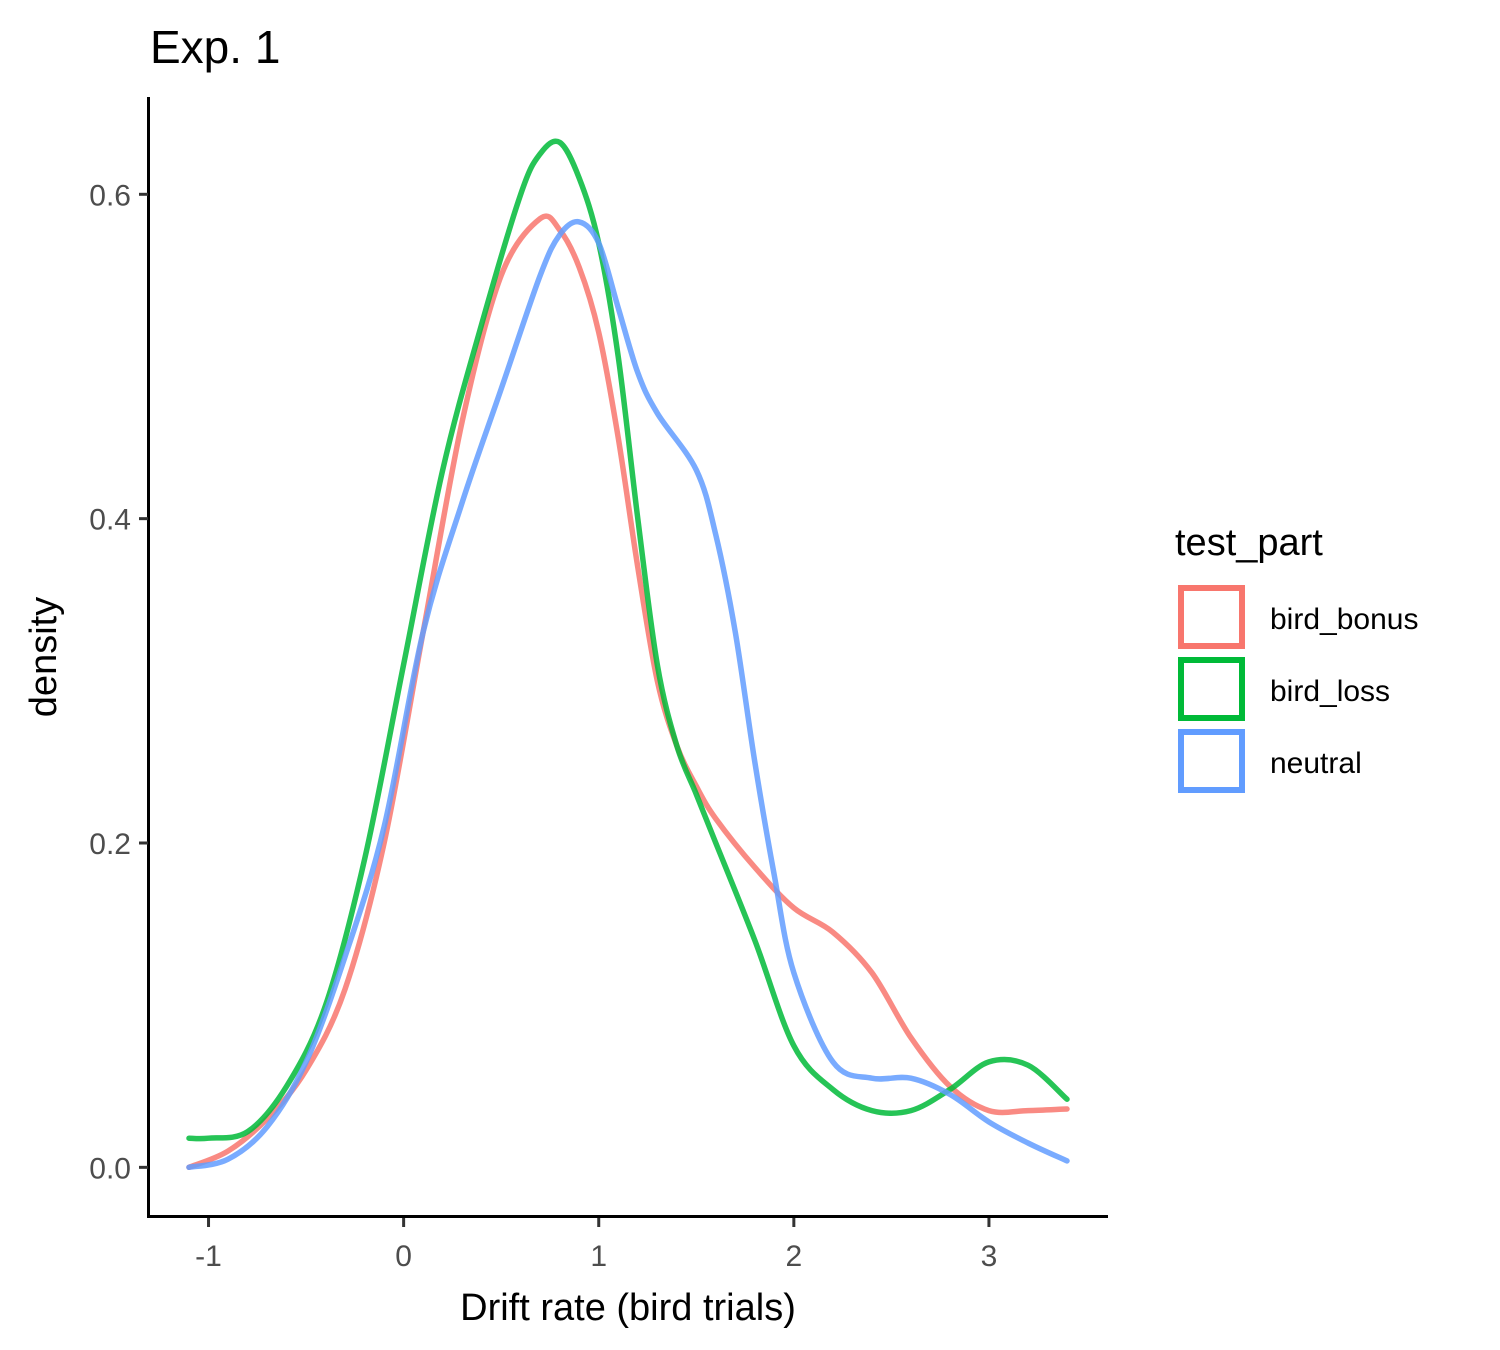 The height and width of the screenshot is (1350, 1500). Describe the element at coordinates (110, 1168) in the screenshot. I see `y-tick-label: 0.0` at that location.